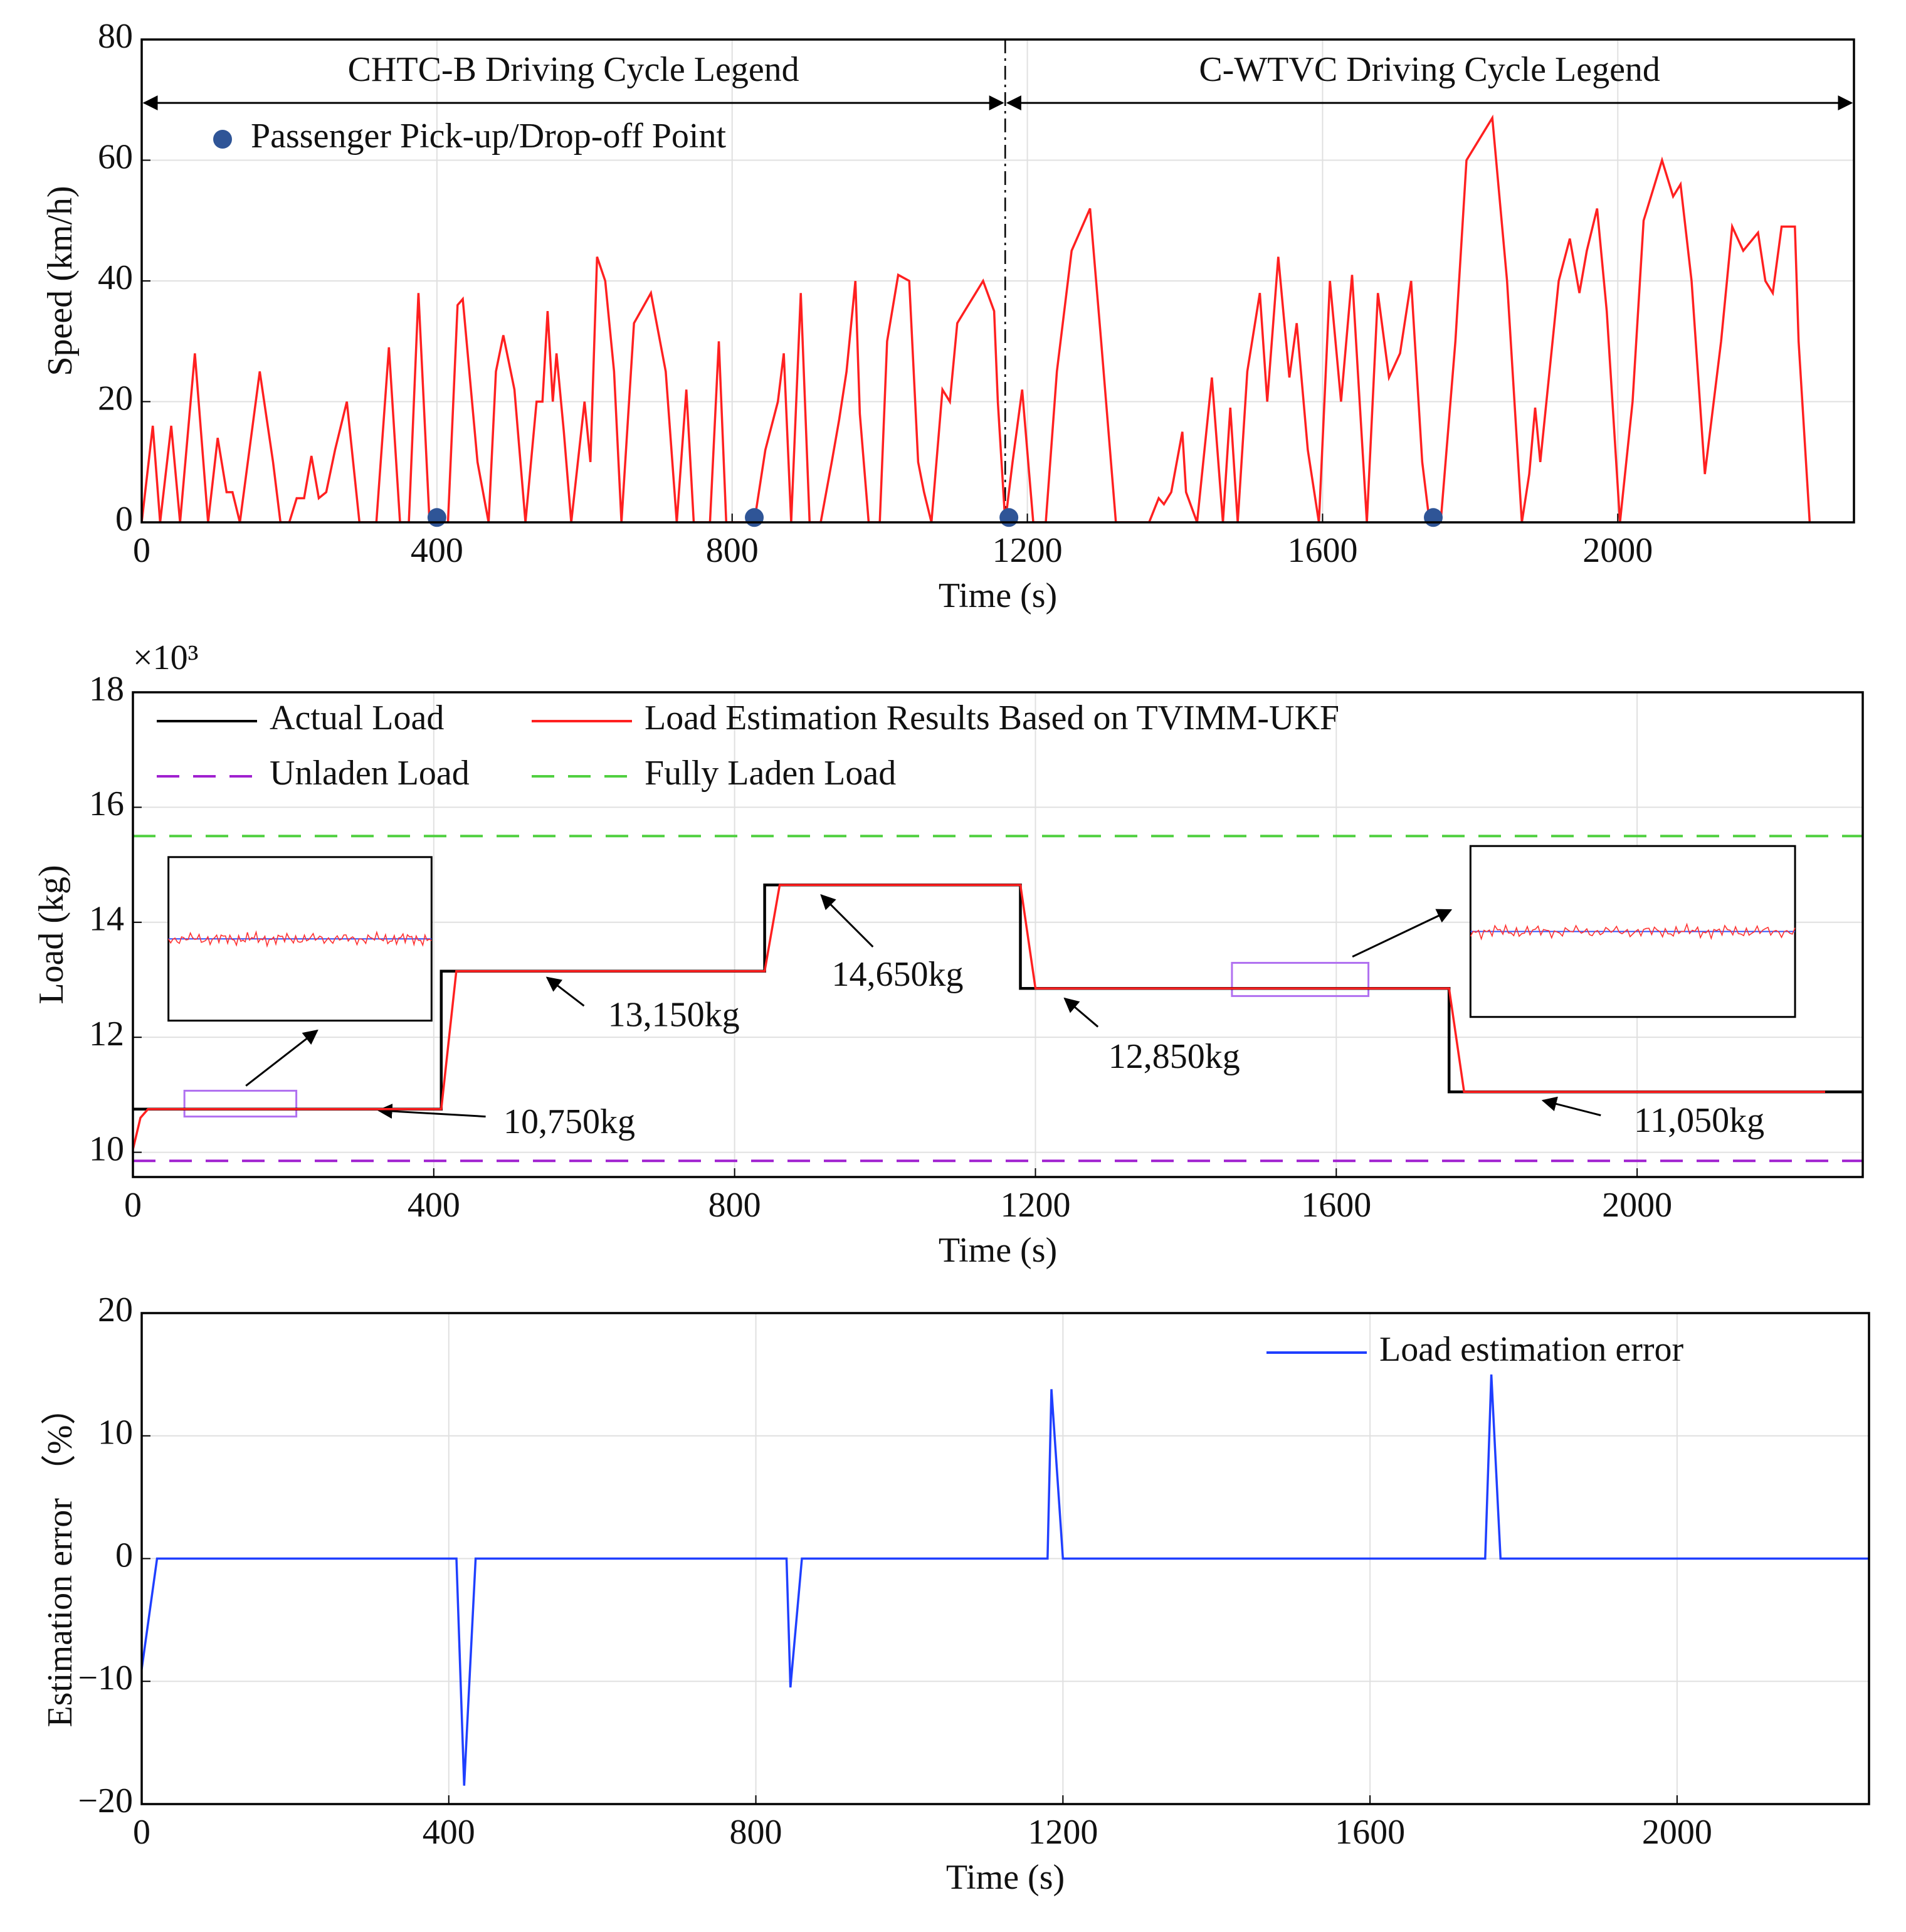 Image resolution: width=1906 pixels, height=1932 pixels. Describe the element at coordinates (1174, 1056) in the screenshot. I see `annotation: 12,850kg` at that location.